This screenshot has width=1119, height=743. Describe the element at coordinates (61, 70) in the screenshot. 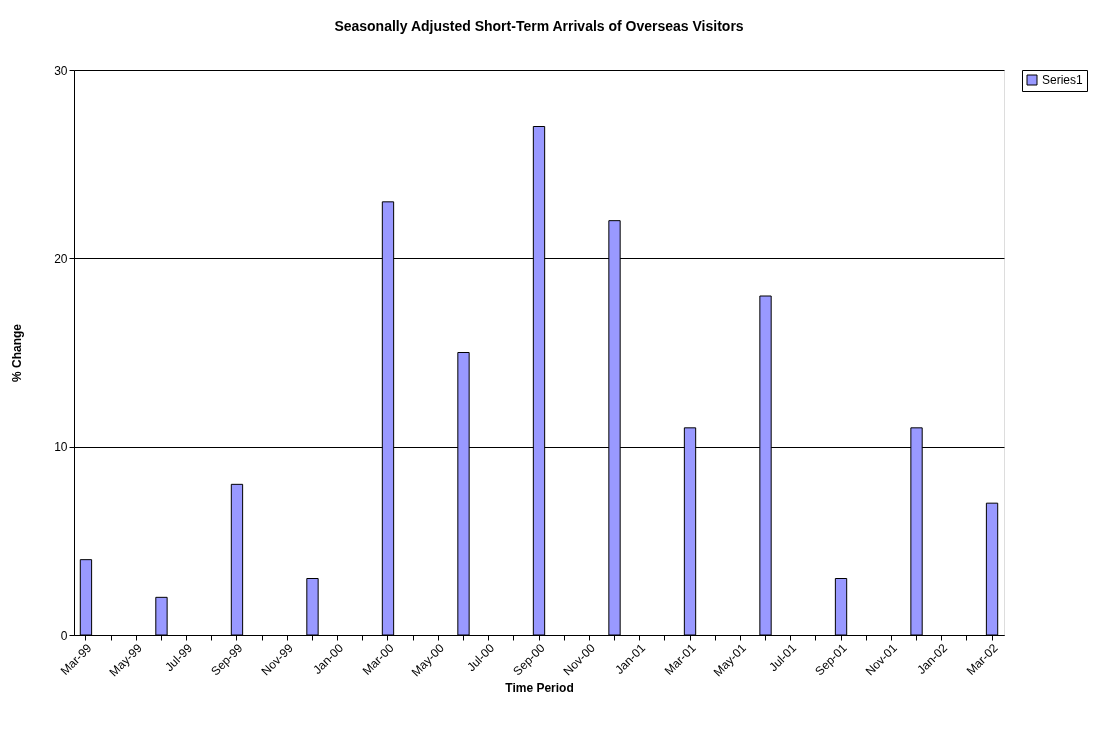

I see `y-tick-label: 30` at that location.